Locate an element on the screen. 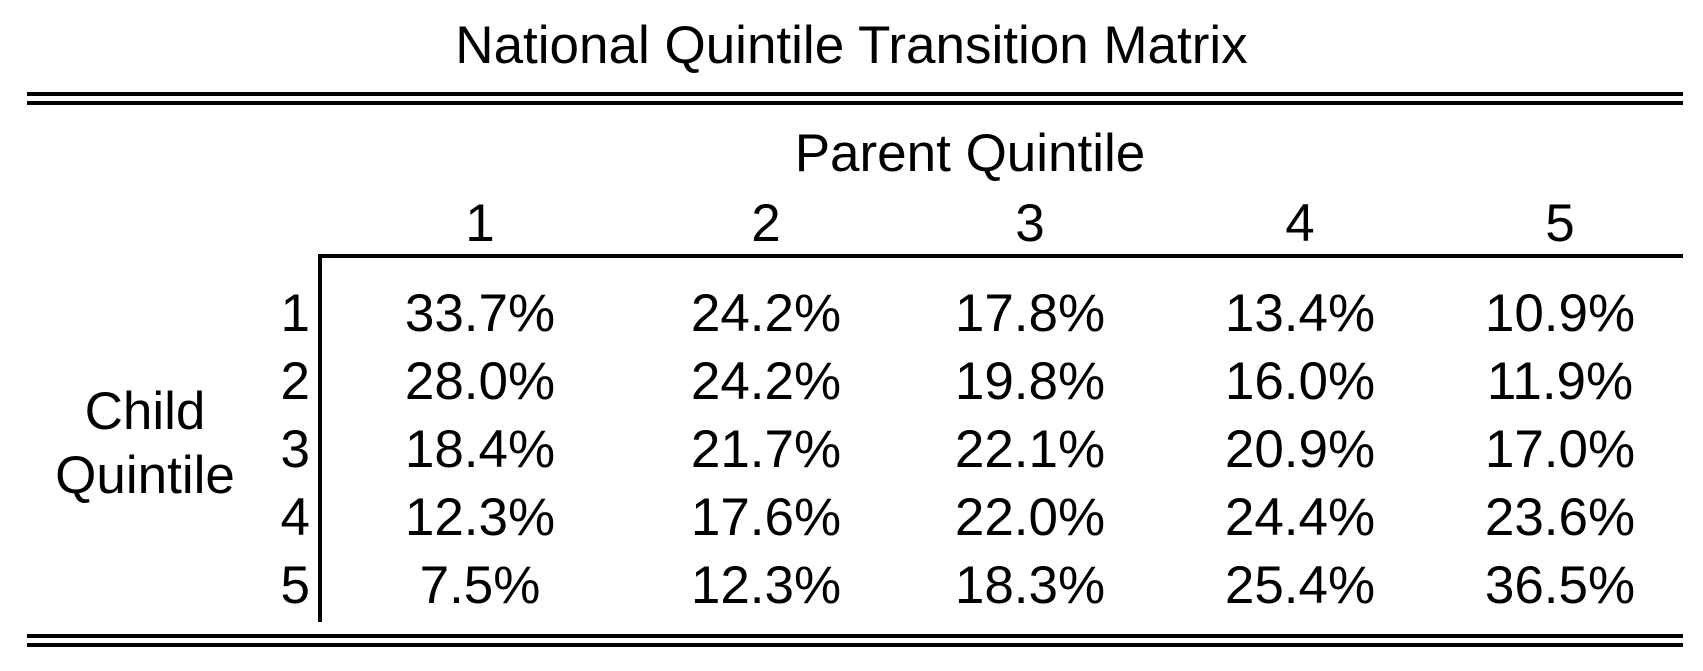  column-group-label: Parent Quintile is located at coordinates (970, 153).